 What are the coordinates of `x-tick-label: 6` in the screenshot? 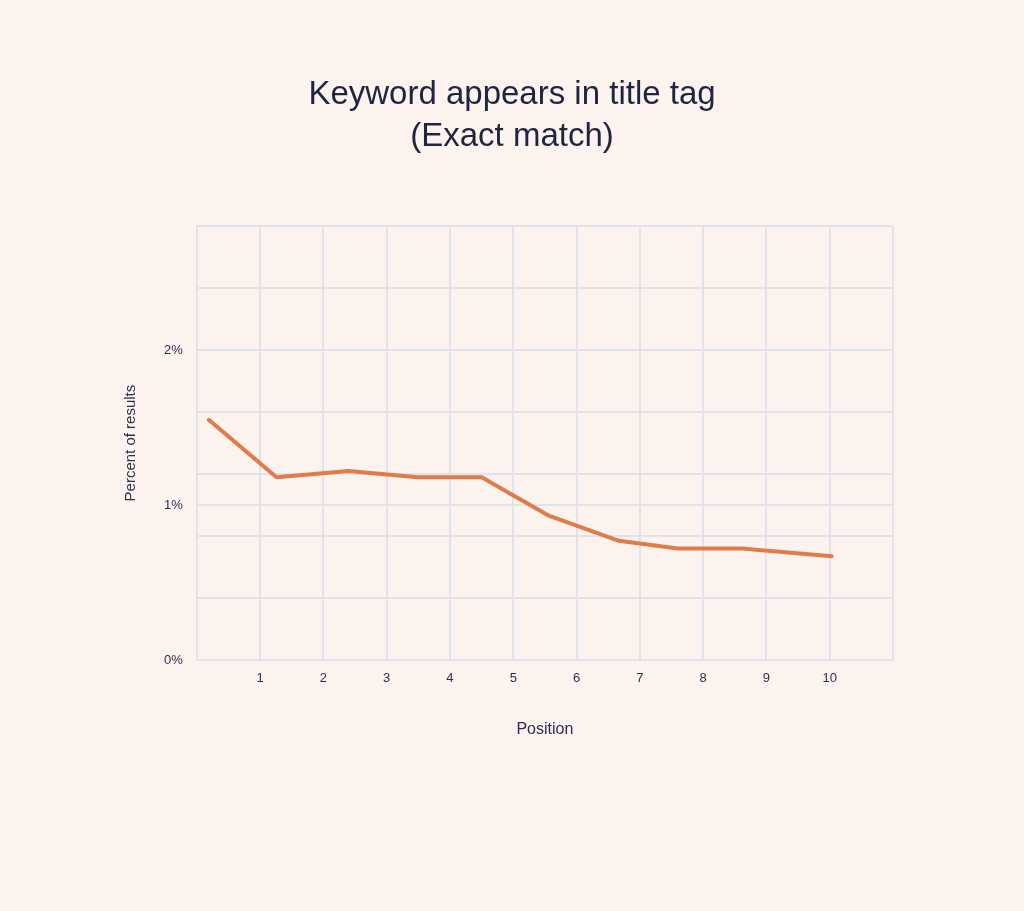 It's located at (576, 677).